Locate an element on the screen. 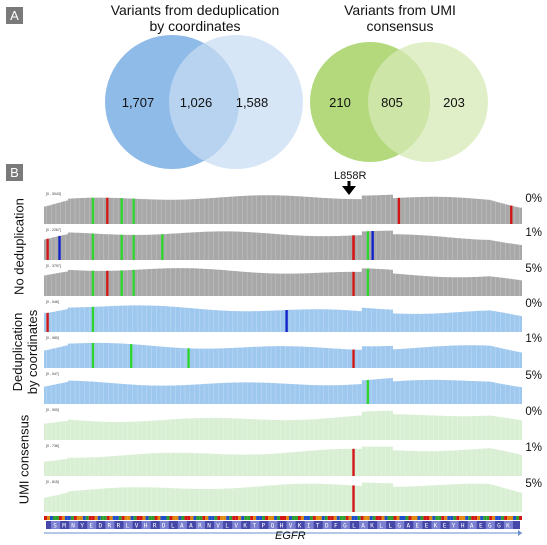 The width and height of the screenshot is (547, 545). venn-title-dedup-line2: by coordinates is located at coordinates (195, 26).